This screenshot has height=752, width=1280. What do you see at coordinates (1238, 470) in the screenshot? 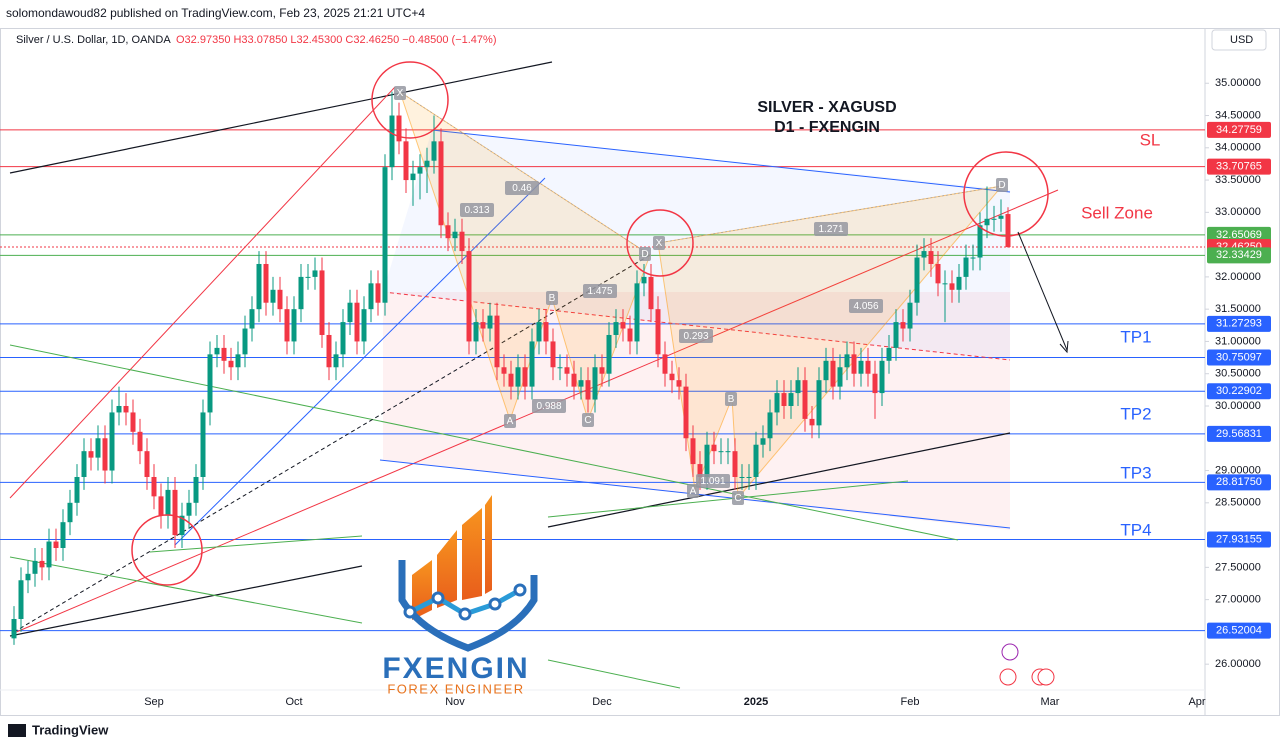
I see `y-tick-label: 29.00000` at bounding box center [1238, 470].